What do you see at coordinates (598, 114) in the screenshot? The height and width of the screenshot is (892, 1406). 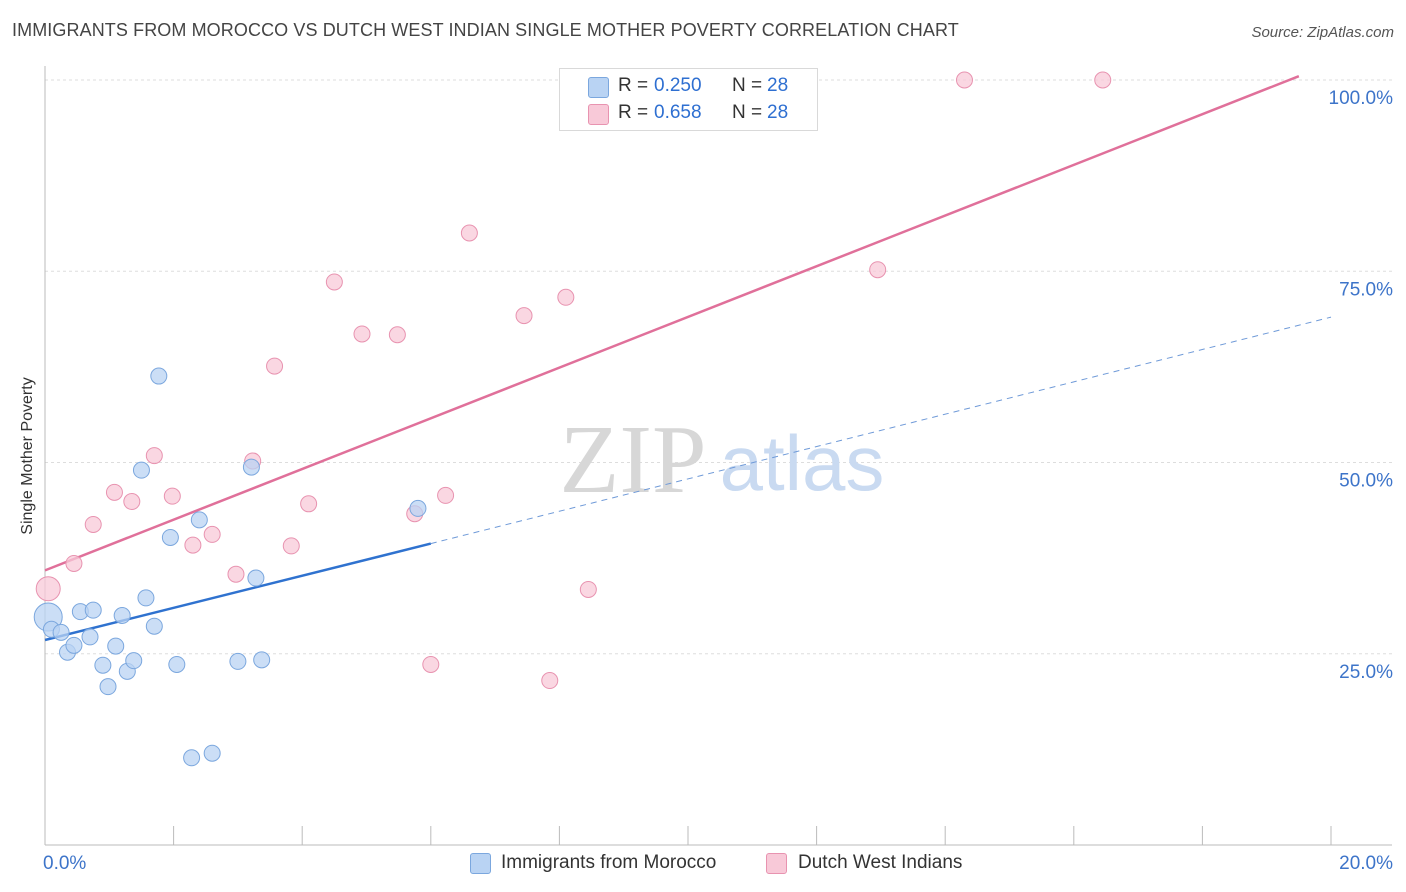 I see `legend-swatch-pink` at bounding box center [598, 114].